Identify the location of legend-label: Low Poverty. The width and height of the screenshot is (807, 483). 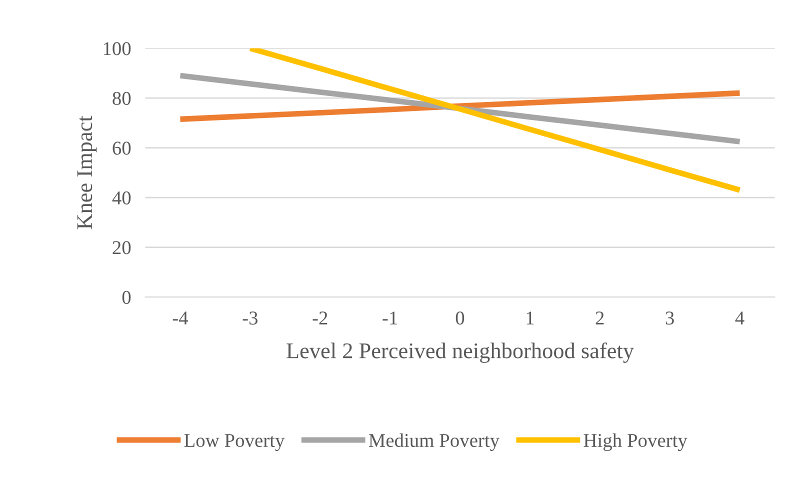
(234, 443).